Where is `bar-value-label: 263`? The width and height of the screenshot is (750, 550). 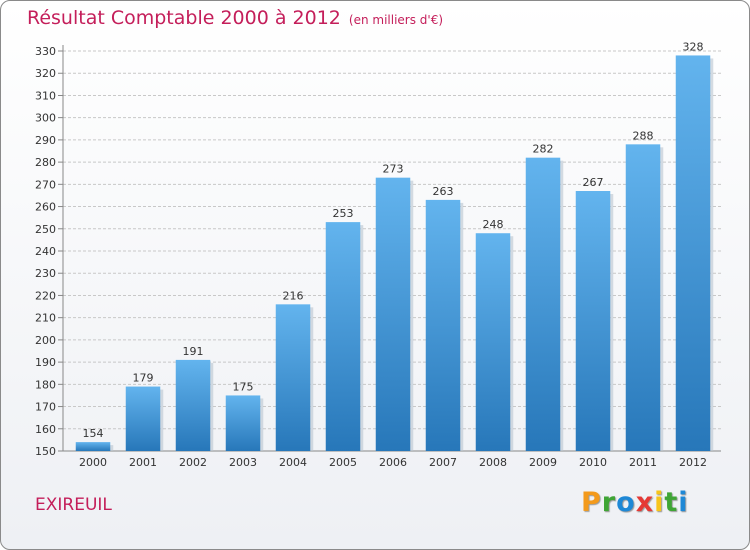
bar-value-label: 263 is located at coordinates (443, 191).